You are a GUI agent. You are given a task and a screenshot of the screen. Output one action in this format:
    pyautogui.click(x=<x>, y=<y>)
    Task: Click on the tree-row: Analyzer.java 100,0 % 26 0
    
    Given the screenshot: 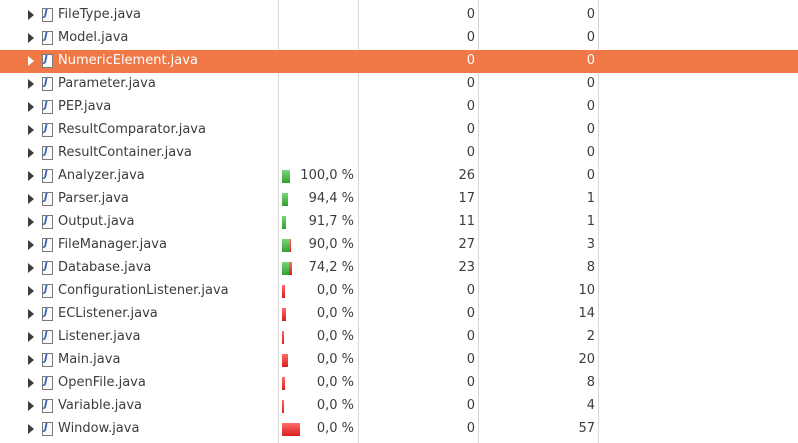 What is the action you would take?
    pyautogui.click(x=399, y=176)
    